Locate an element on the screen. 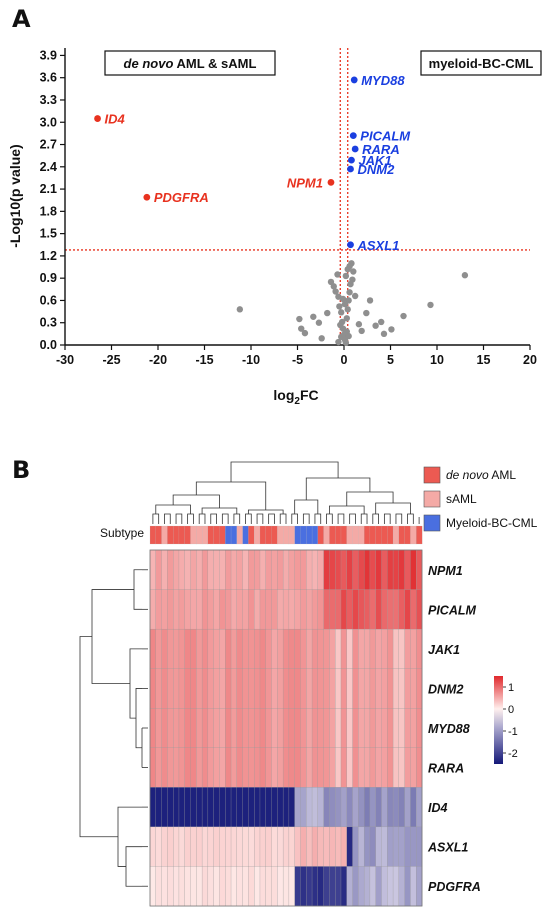 The image size is (550, 914). legend-label: Myeloid-BC-CML is located at coordinates (492, 523).